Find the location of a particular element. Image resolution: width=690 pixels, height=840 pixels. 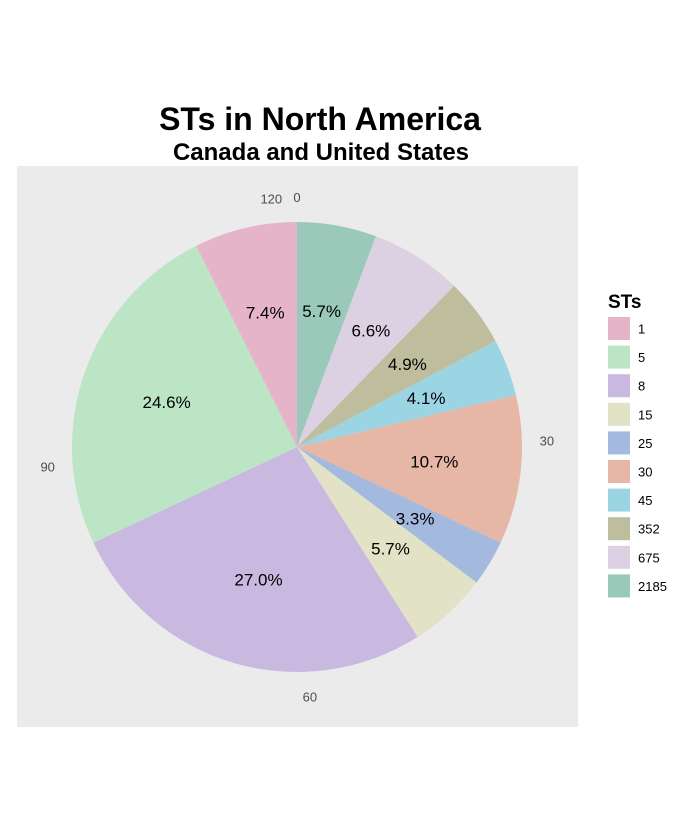

slice-percent-label: 10.7% is located at coordinates (434, 461).